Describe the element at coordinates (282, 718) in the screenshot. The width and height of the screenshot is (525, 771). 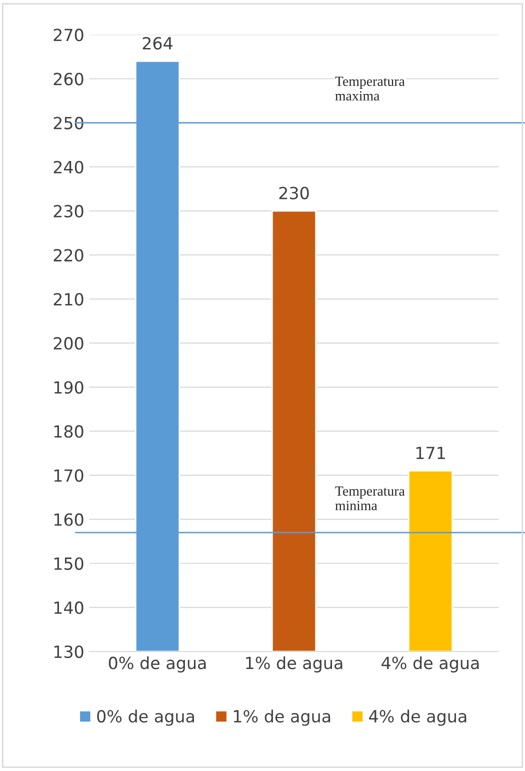
I see `legend-label: 1% de agua` at that location.